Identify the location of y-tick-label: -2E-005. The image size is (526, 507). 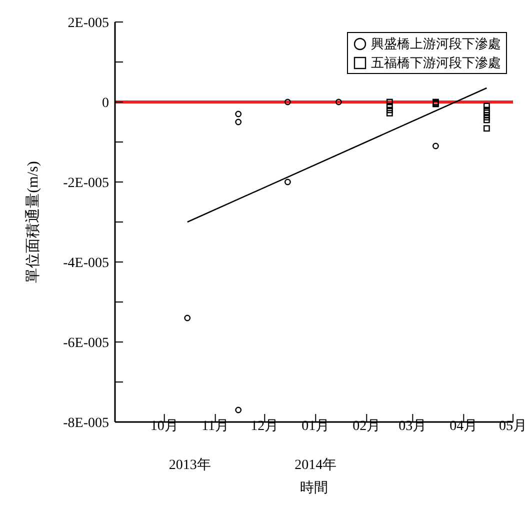
(86, 183).